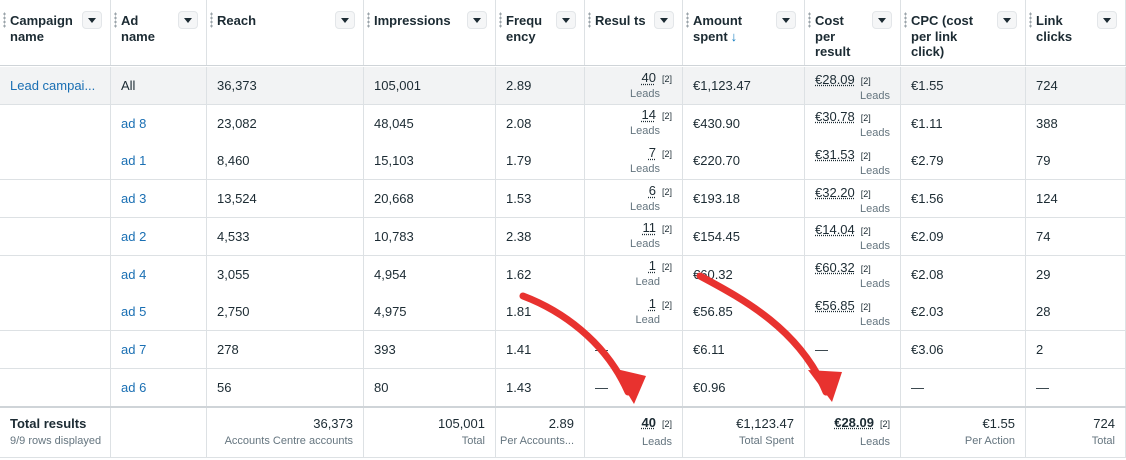  Describe the element at coordinates (56, 441) in the screenshot. I see `rows-displayed-label: 9/9 rows displayed` at that location.